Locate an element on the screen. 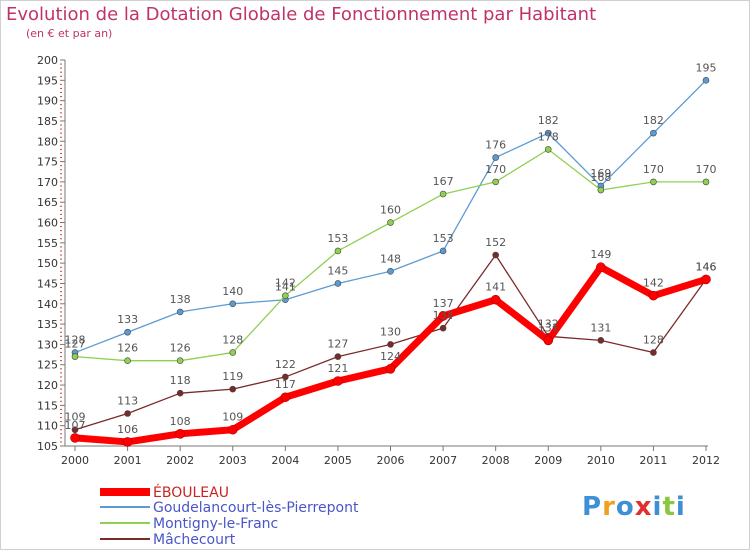 Image resolution: width=750 pixels, height=550 pixels. x-tick-label: 2011 is located at coordinates (653, 460).